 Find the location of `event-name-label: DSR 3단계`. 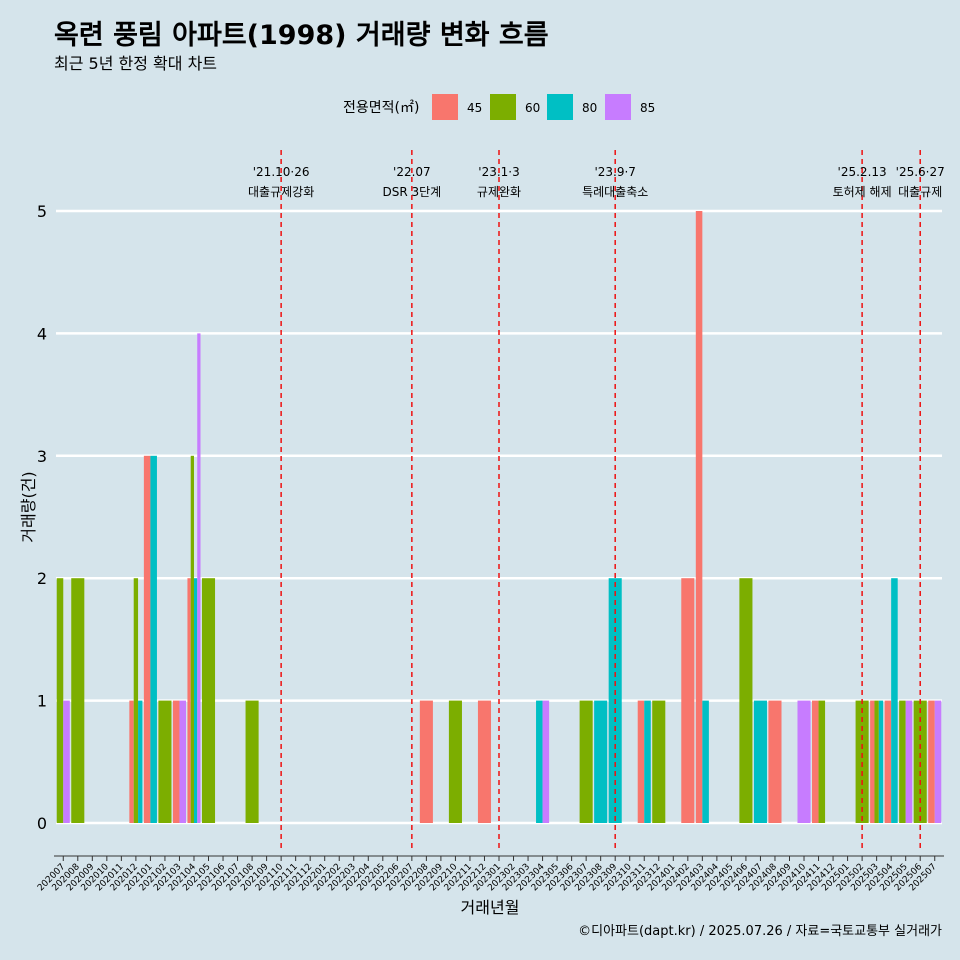

event-name-label: DSR 3단계 is located at coordinates (411, 192).